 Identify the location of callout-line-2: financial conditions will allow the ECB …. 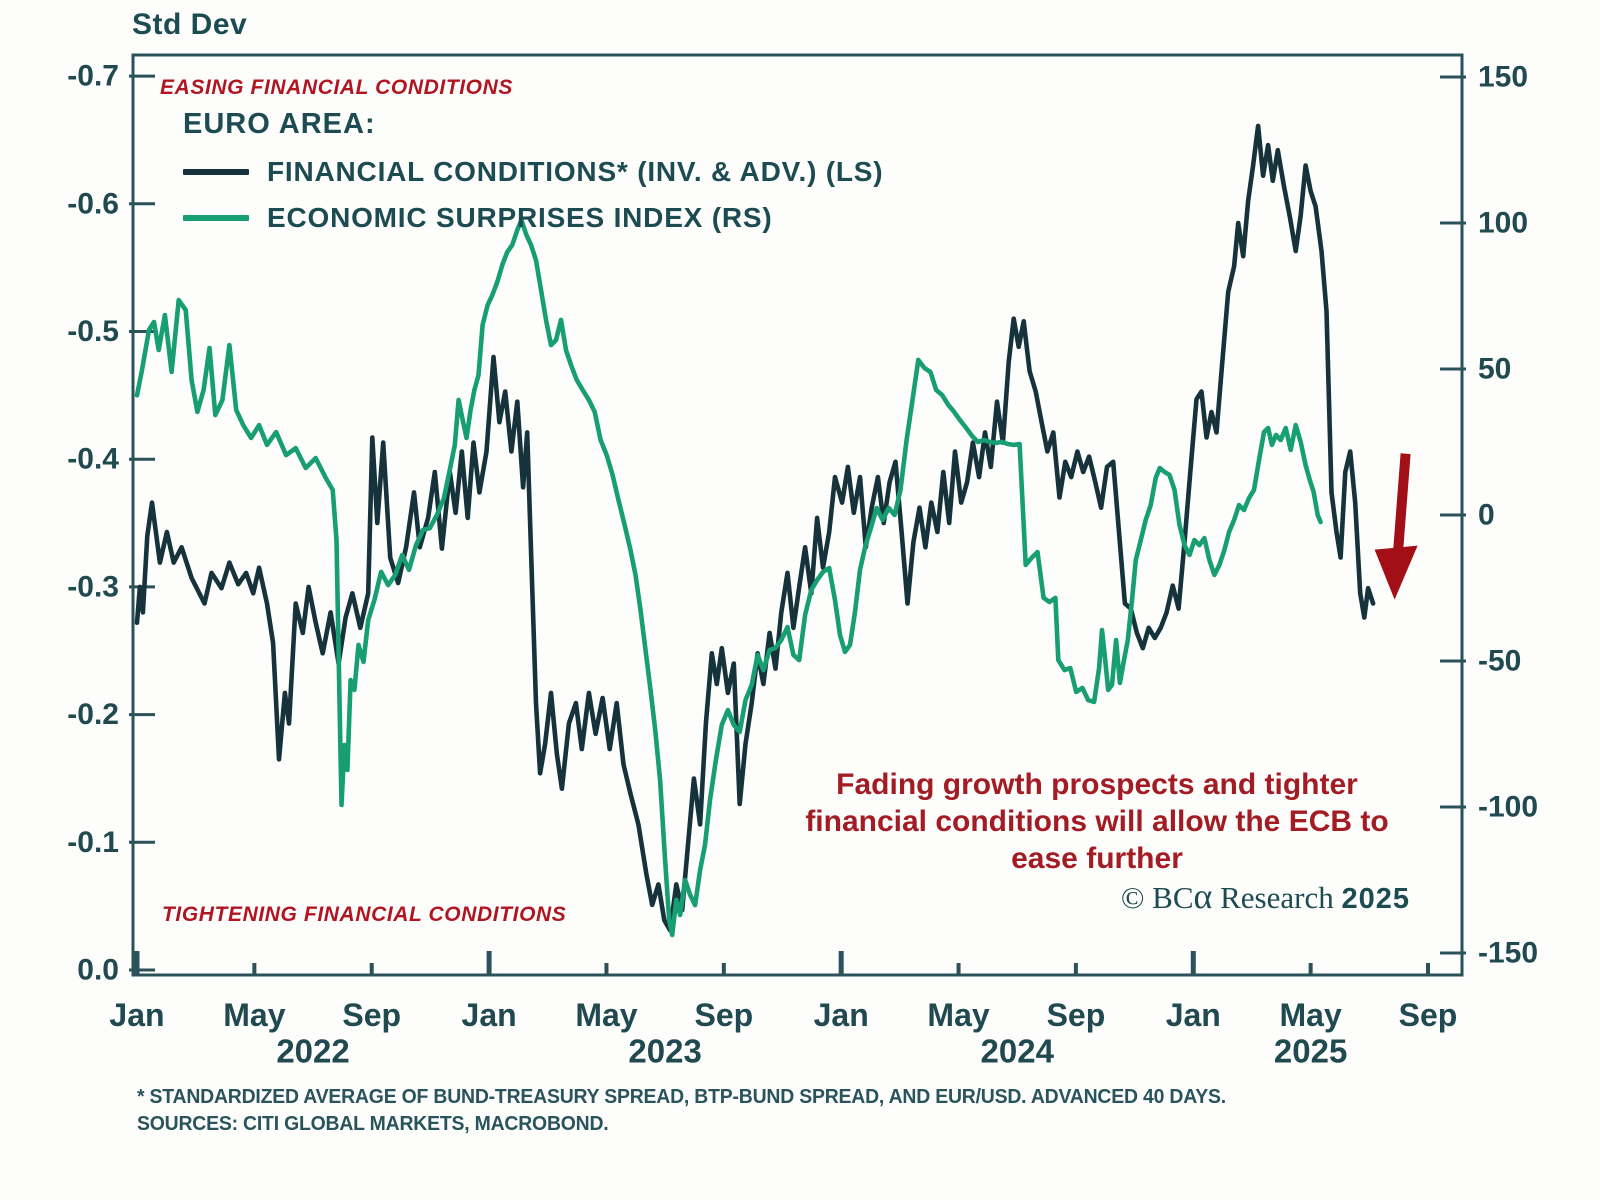
(1097, 821).